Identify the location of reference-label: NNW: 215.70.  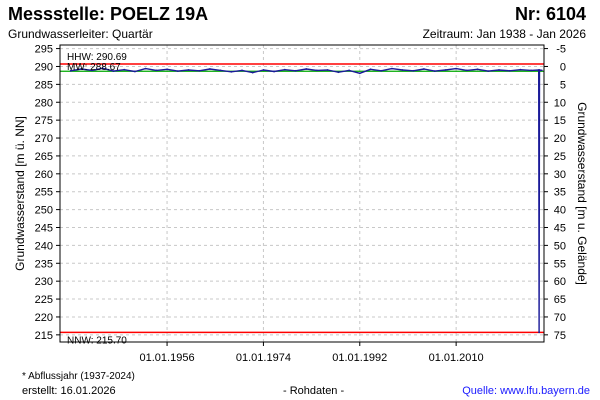
(97, 340).